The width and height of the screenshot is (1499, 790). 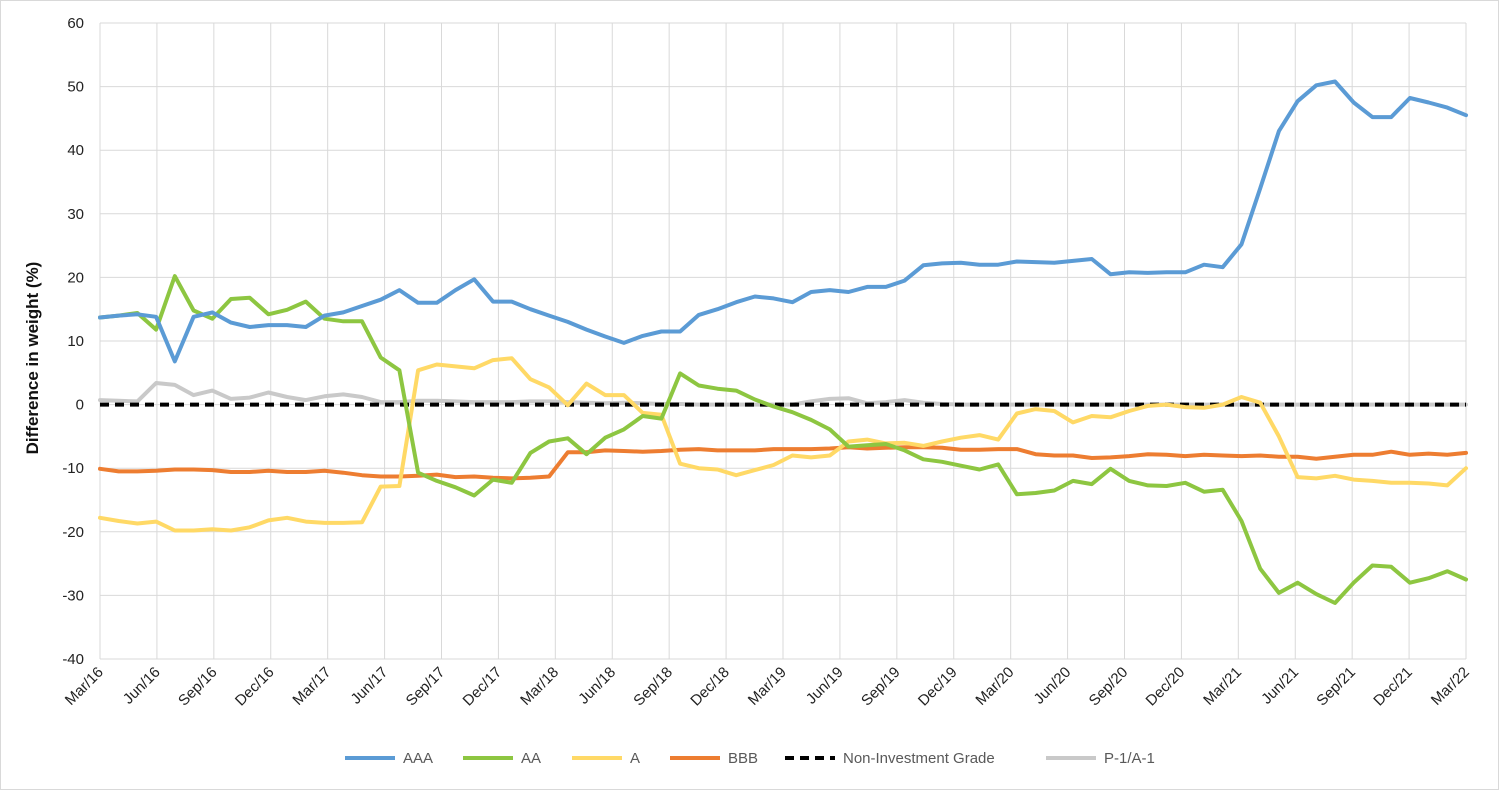 I want to click on x-tick-label: Mar/19, so click(x=767, y=686).